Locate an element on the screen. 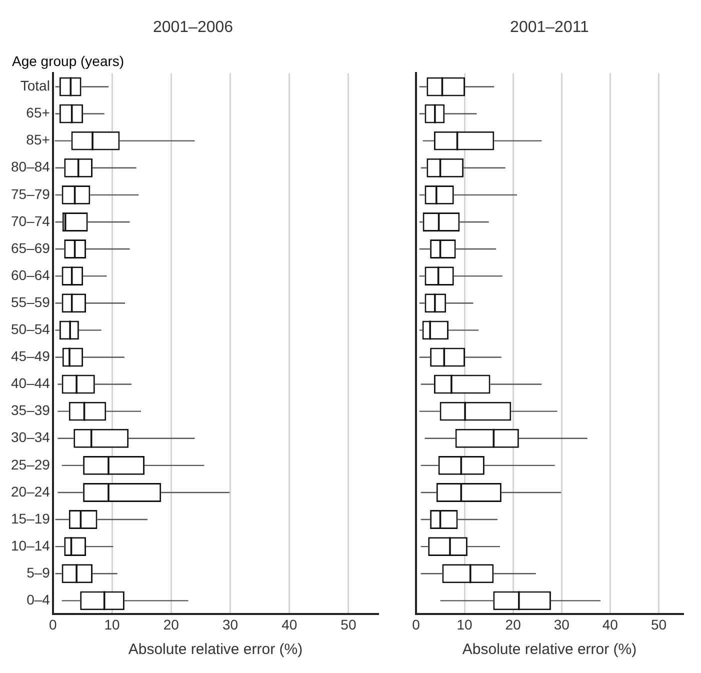  chart-title: 2001–2011 is located at coordinates (550, 27).